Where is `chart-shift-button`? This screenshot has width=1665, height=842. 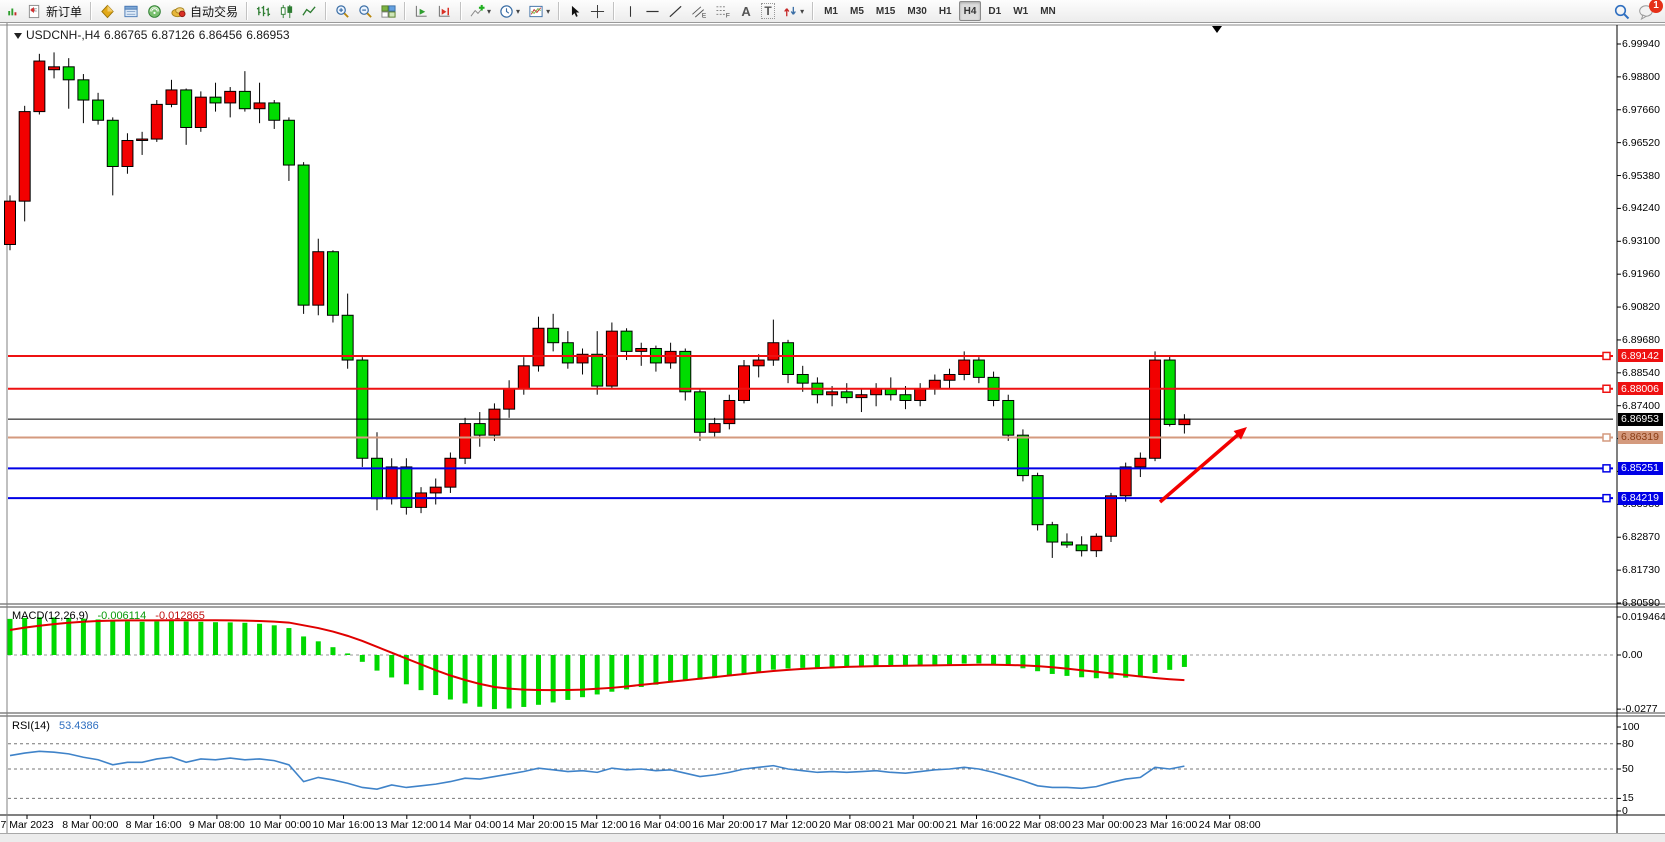 chart-shift-button is located at coordinates (444, 11).